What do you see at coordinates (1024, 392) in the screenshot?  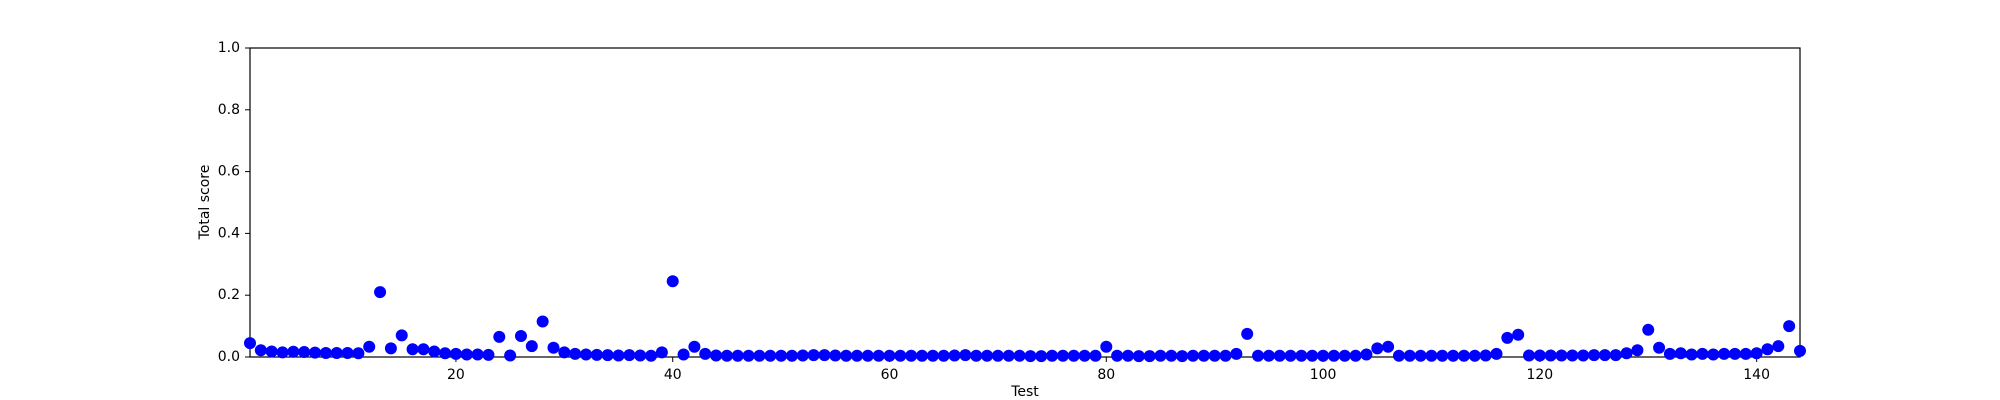 I see `x-axis-label: Test` at bounding box center [1024, 392].